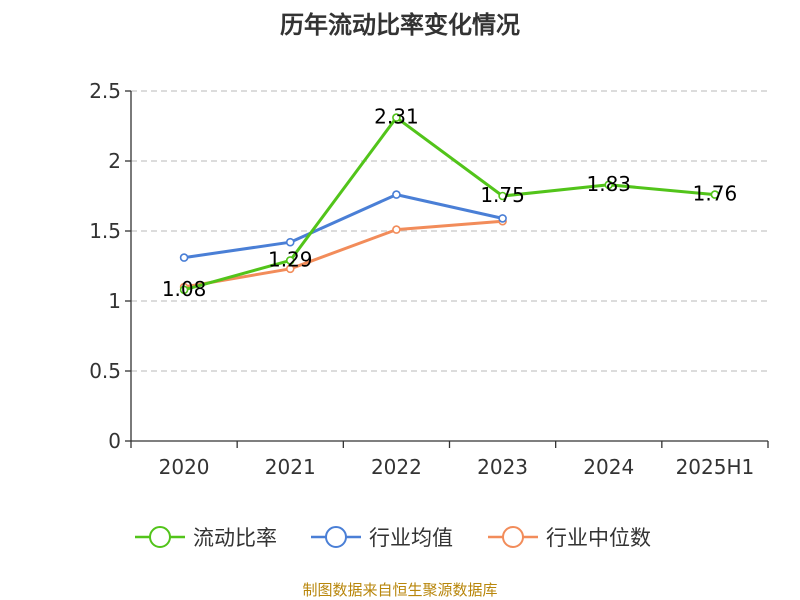  I want to click on legend-label: 行业均值, so click(411, 538).